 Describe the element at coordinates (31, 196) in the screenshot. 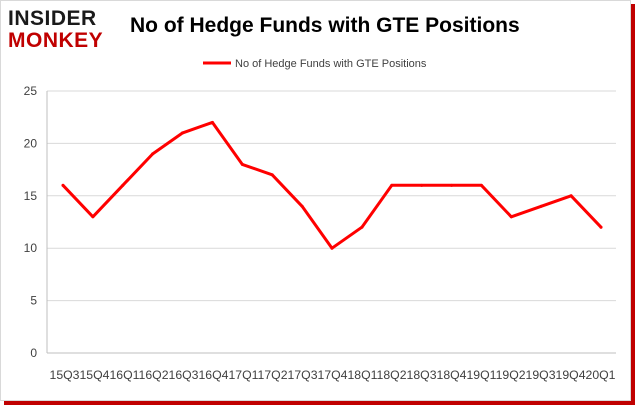

I see `y-tick-label: 15` at that location.